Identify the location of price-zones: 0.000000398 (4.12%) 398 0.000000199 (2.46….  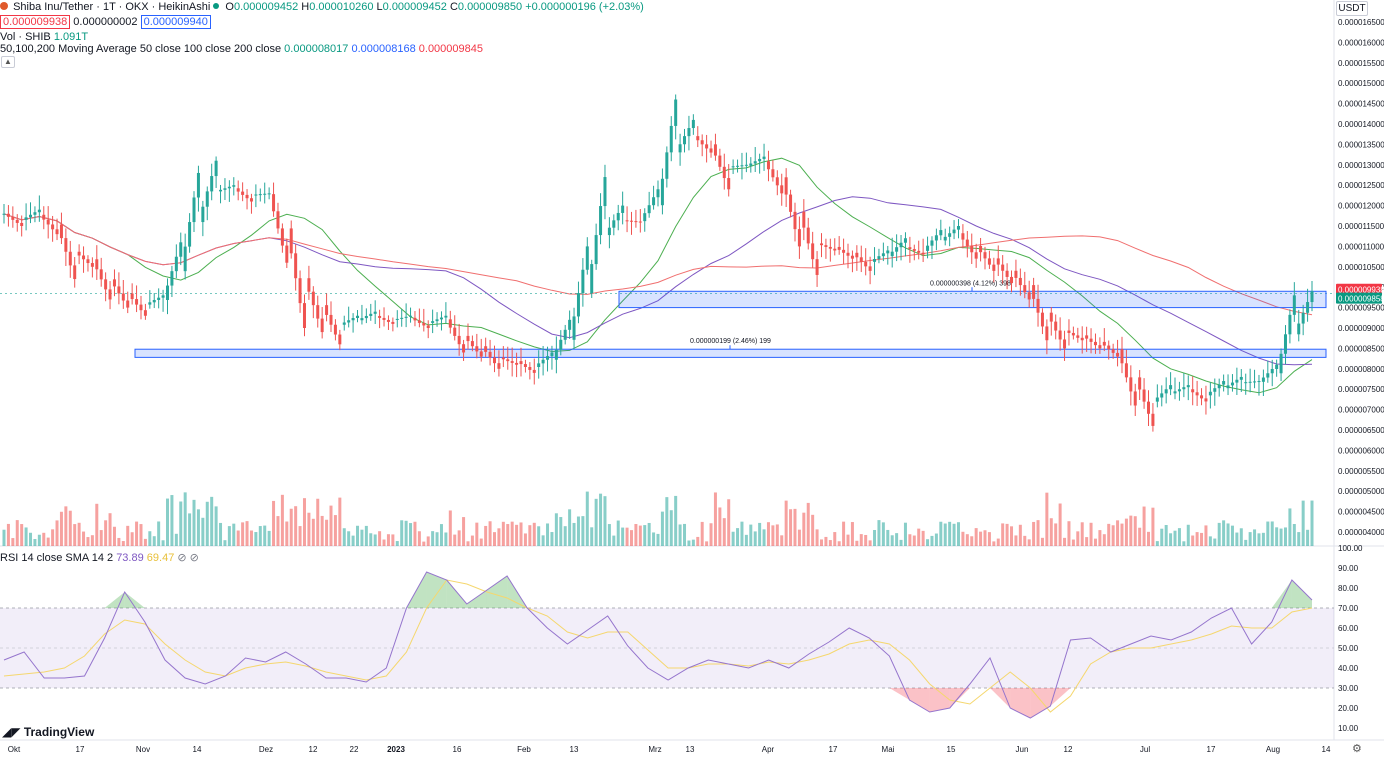
(730, 319).